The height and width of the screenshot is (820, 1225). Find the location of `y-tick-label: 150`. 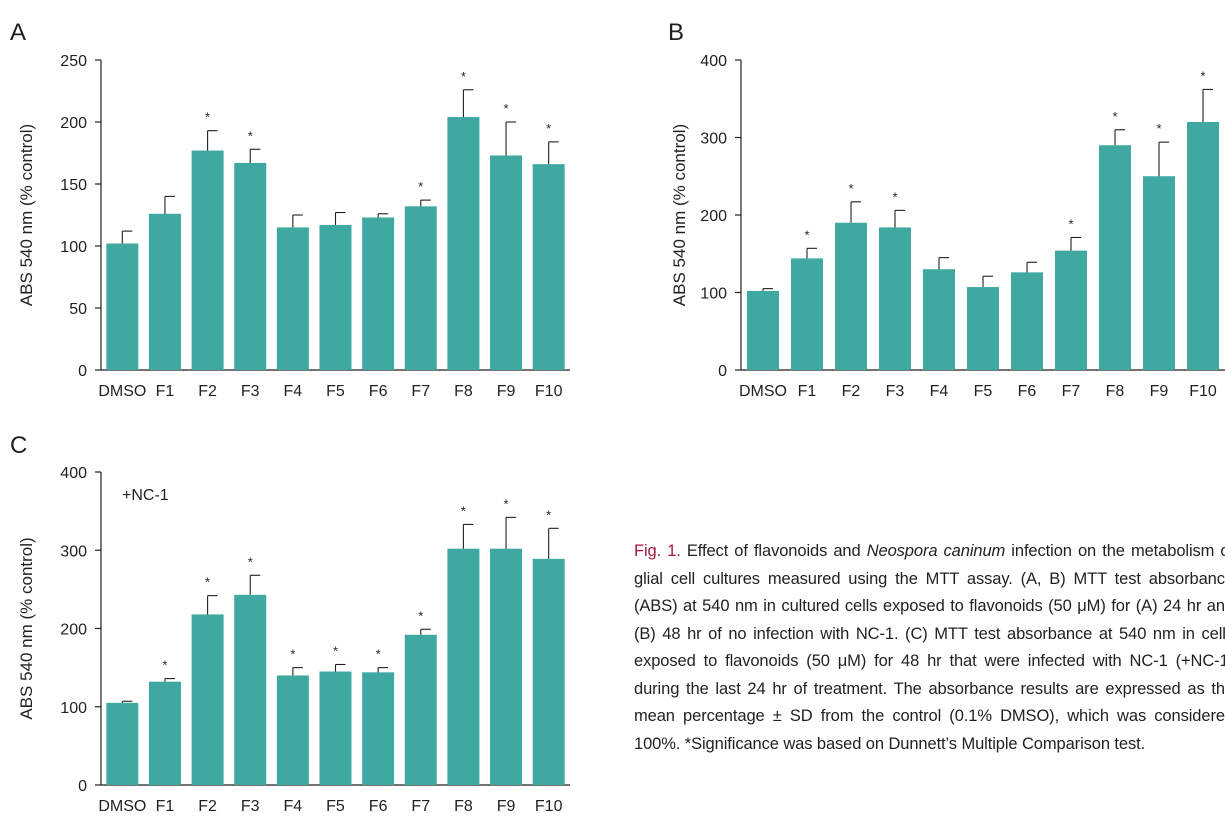

y-tick-label: 150 is located at coordinates (73, 185).